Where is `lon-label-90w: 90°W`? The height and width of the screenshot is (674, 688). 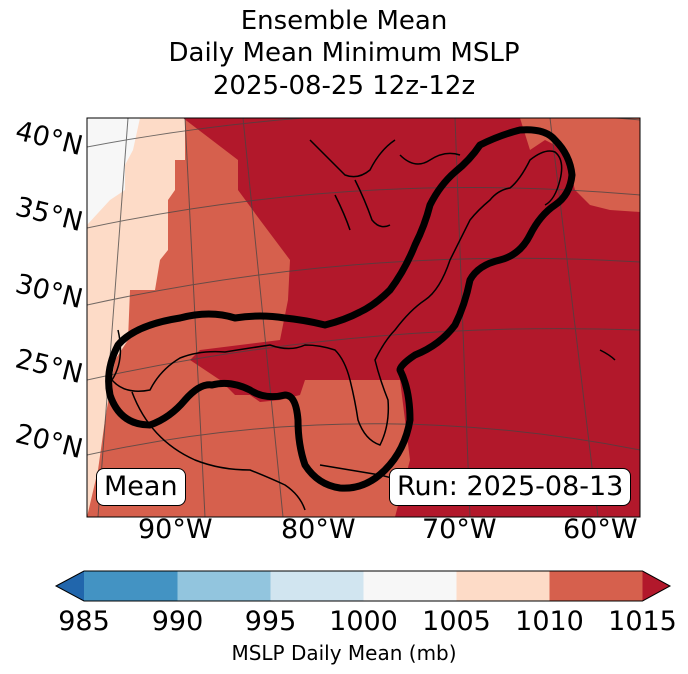 lon-label-90w: 90°W is located at coordinates (175, 529).